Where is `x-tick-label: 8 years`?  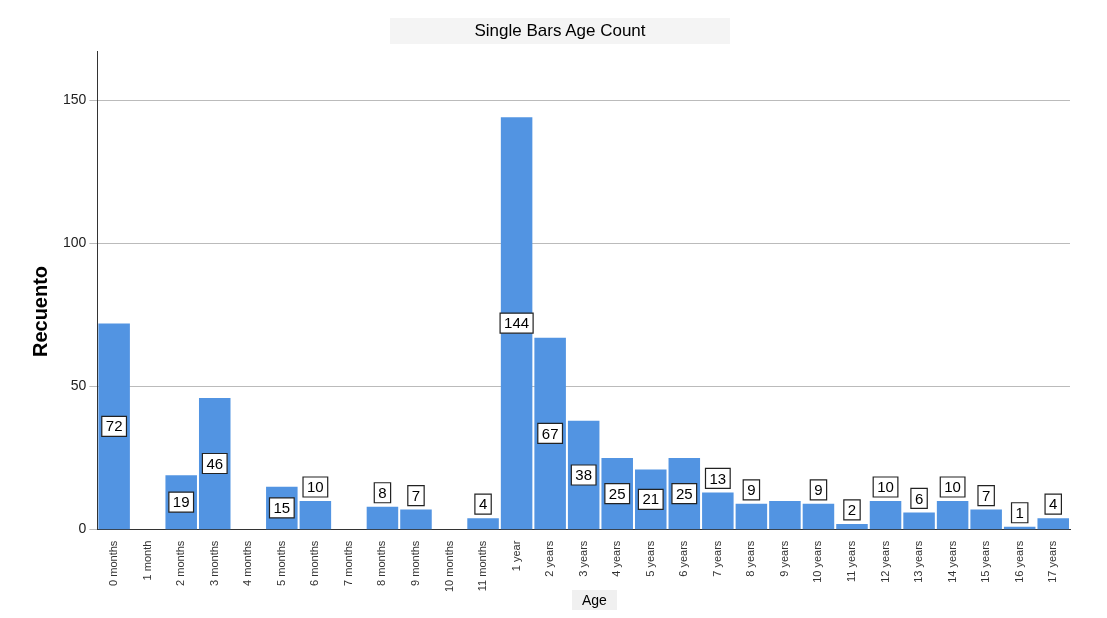
x-tick-label: 8 years is located at coordinates (750, 558).